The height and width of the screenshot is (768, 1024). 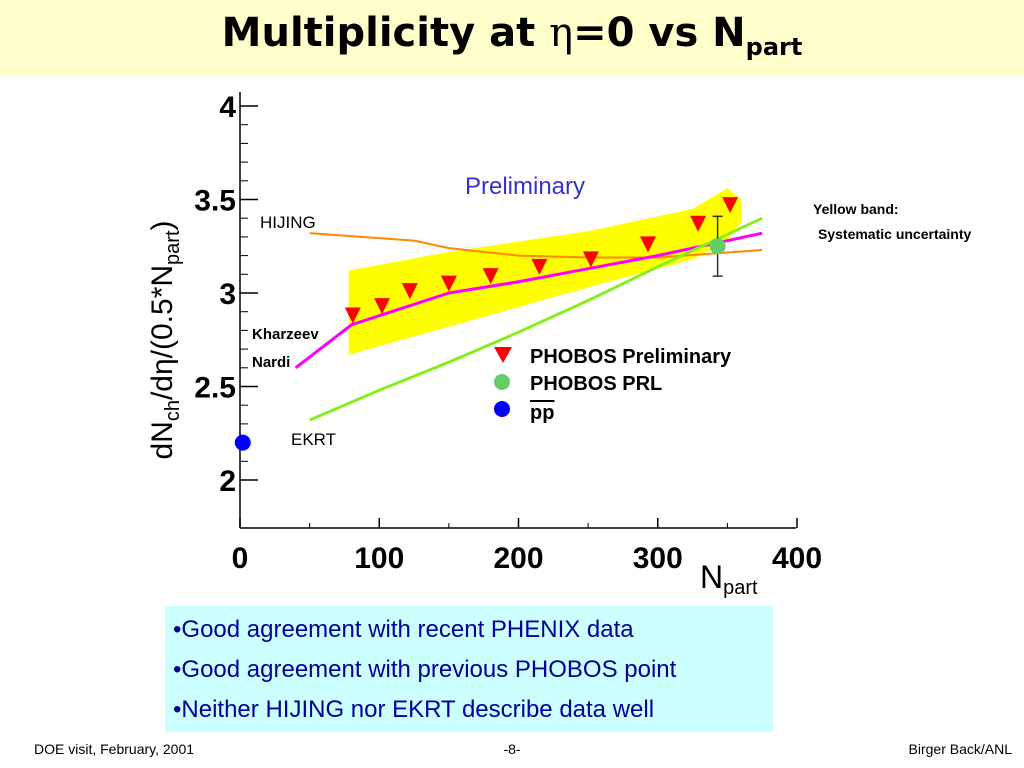 I want to click on legend-marker-phobos-prl, so click(x=502, y=382).